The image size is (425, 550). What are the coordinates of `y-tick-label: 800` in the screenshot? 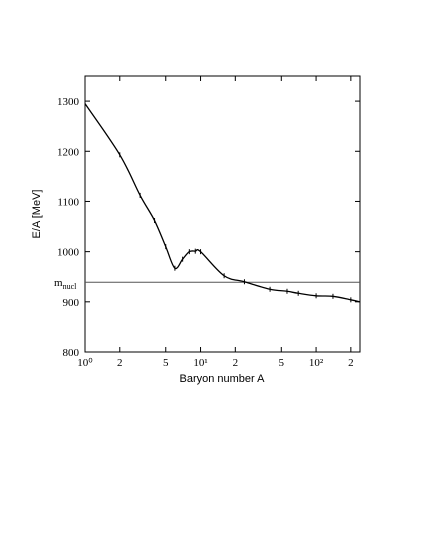 It's located at (71, 353).